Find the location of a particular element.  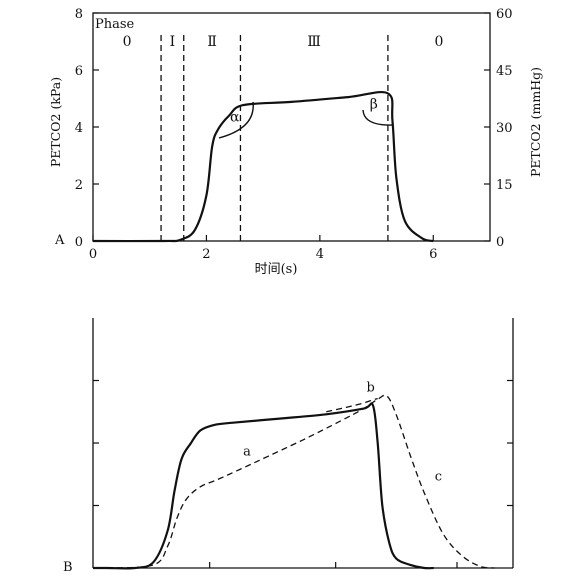

panel-a-label: A is located at coordinates (59, 240).